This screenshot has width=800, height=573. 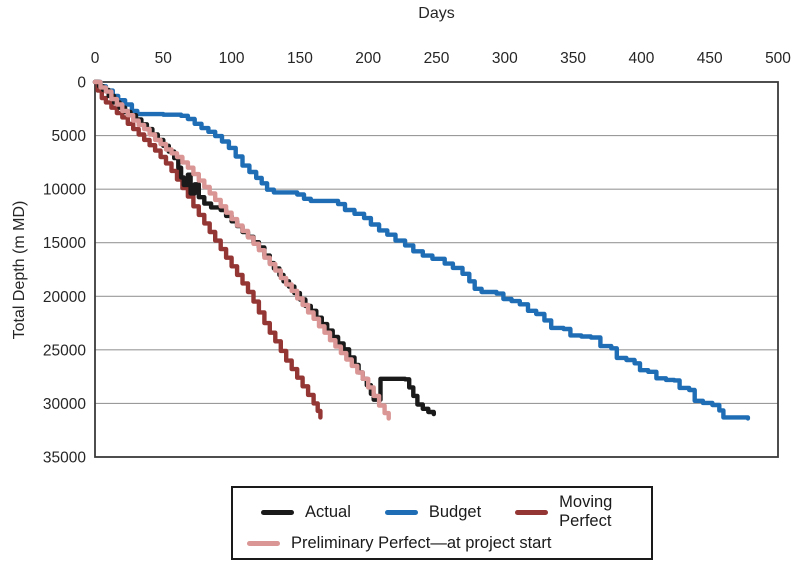 What do you see at coordinates (437, 58) in the screenshot?
I see `svg-text: 250` at bounding box center [437, 58].